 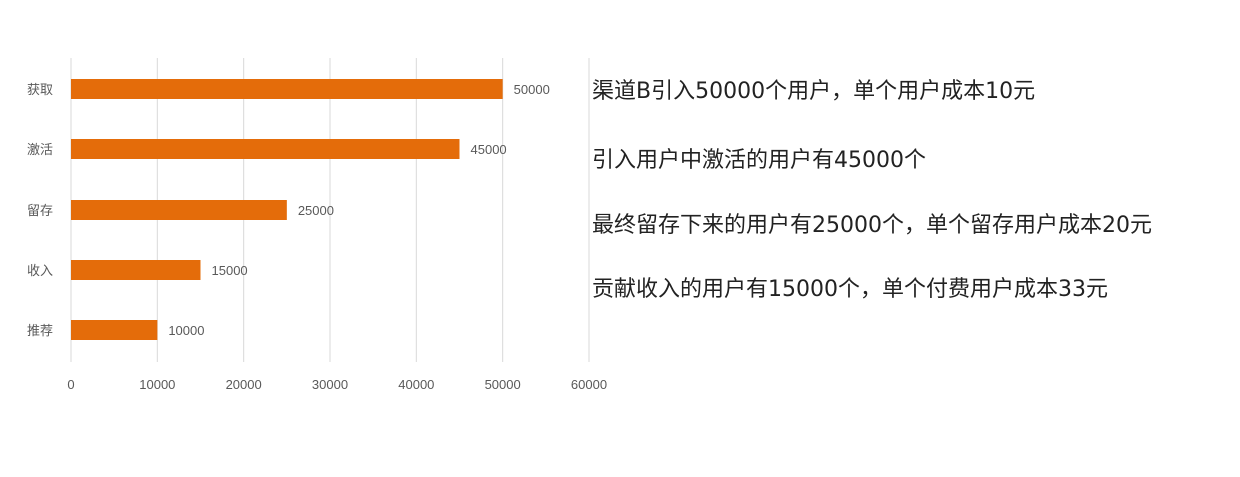 What do you see at coordinates (503, 384) in the screenshot?
I see `x-tick-label: 50000` at bounding box center [503, 384].